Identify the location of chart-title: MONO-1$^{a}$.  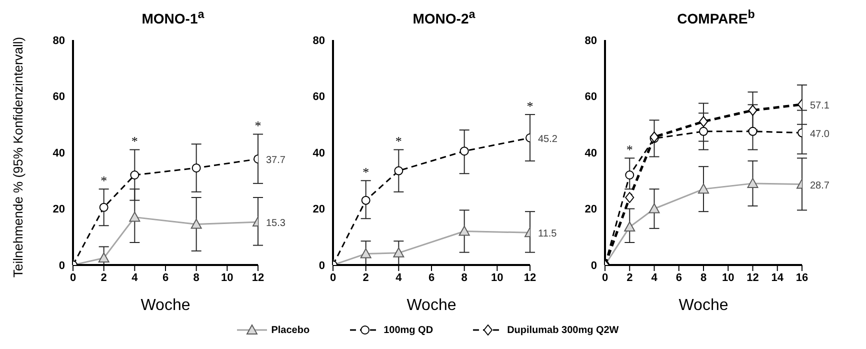
(173, 18).